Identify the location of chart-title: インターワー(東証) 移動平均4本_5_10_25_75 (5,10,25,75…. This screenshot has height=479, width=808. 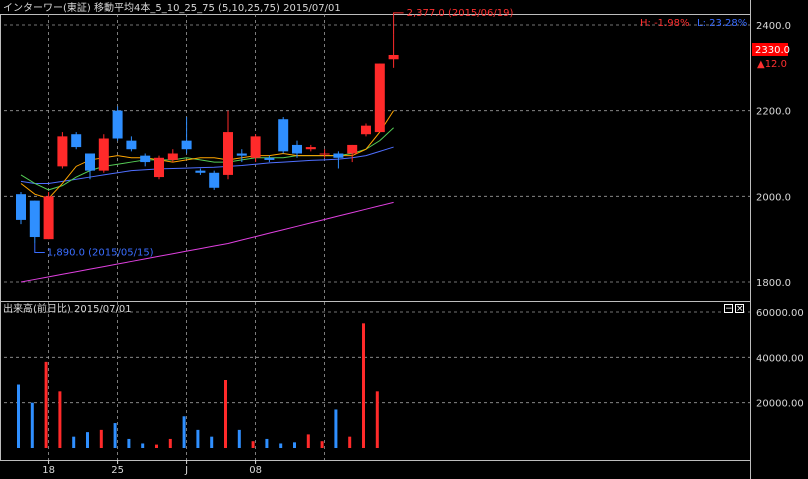
(172, 7).